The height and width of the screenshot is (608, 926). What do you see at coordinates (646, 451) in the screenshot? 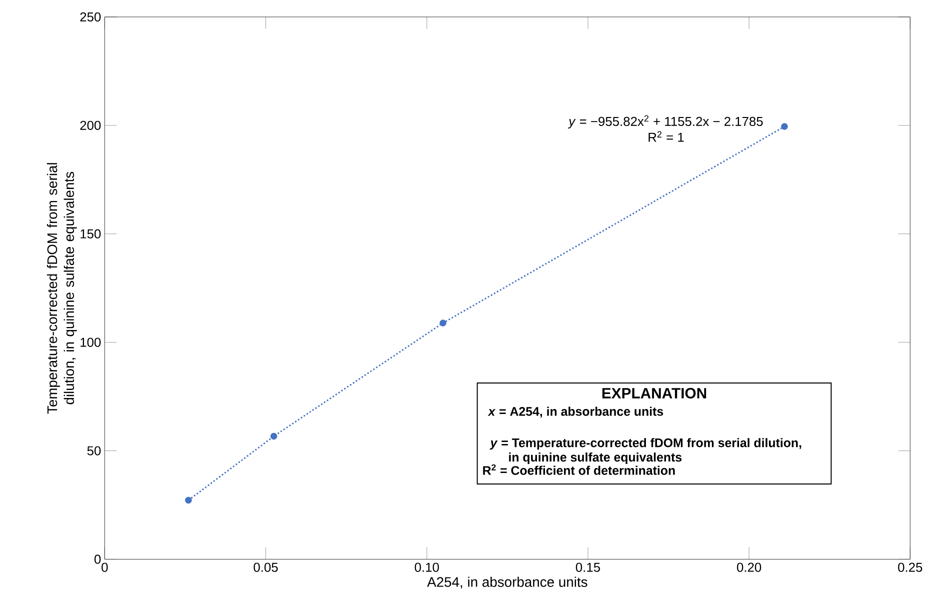
I see `annotation: y = Temperature-corrected fDOM from serial dilution, in quinine sulfate equivalents` at bounding box center [646, 451].